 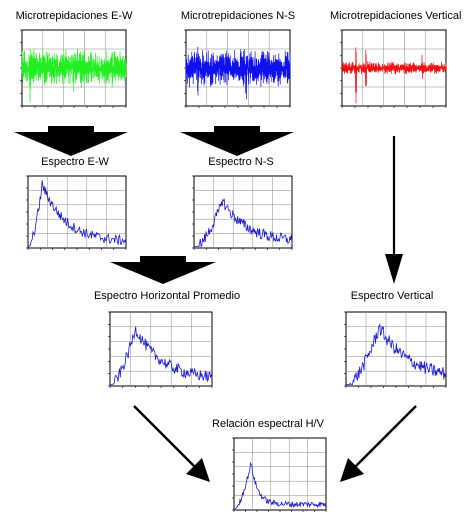 What do you see at coordinates (268, 424) in the screenshot?
I see `hv-ratio-title: Relación espectral H/V` at bounding box center [268, 424].